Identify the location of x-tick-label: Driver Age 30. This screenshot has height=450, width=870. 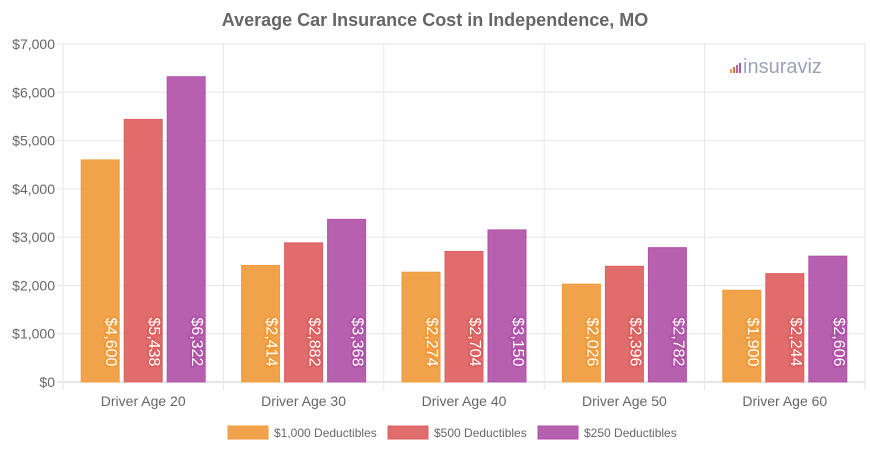
(303, 401).